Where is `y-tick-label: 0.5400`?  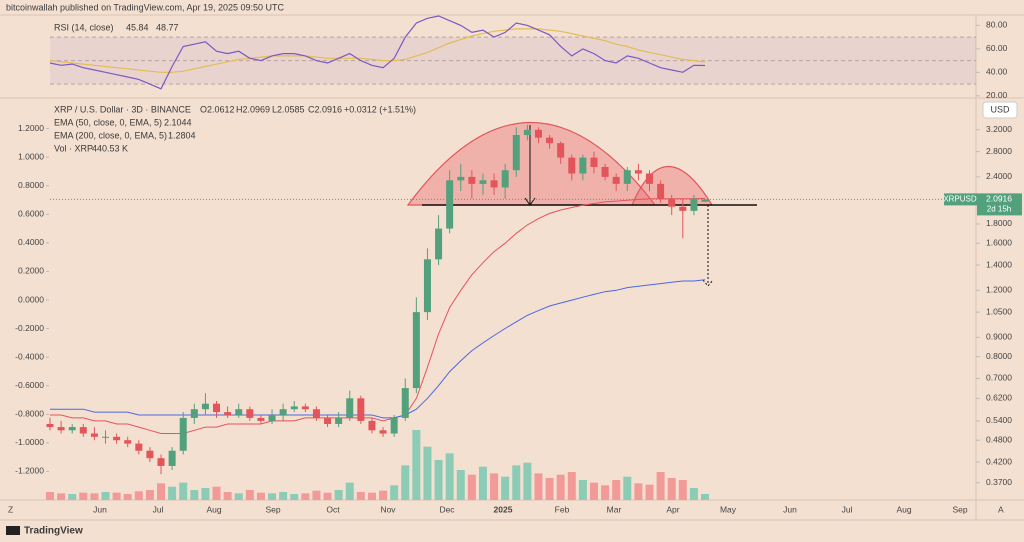
y-tick-label: 0.5400 is located at coordinates (999, 420).